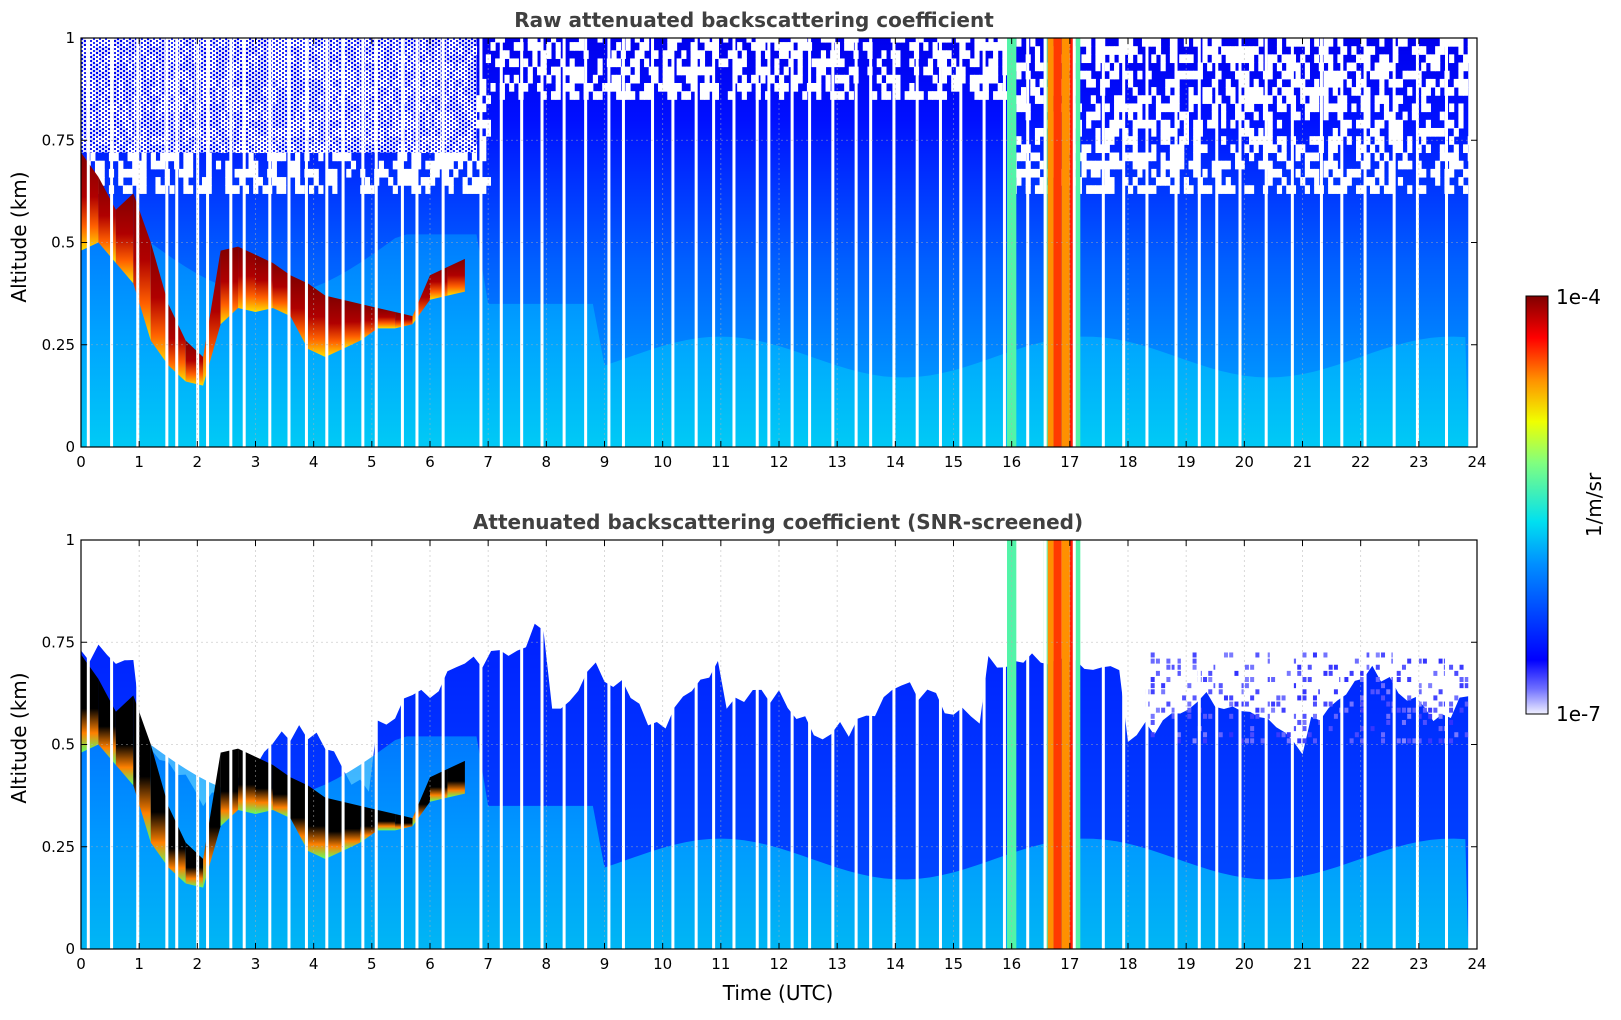  Describe the element at coordinates (70, 447) in the screenshot. I see `y-tick-label: 0` at that location.